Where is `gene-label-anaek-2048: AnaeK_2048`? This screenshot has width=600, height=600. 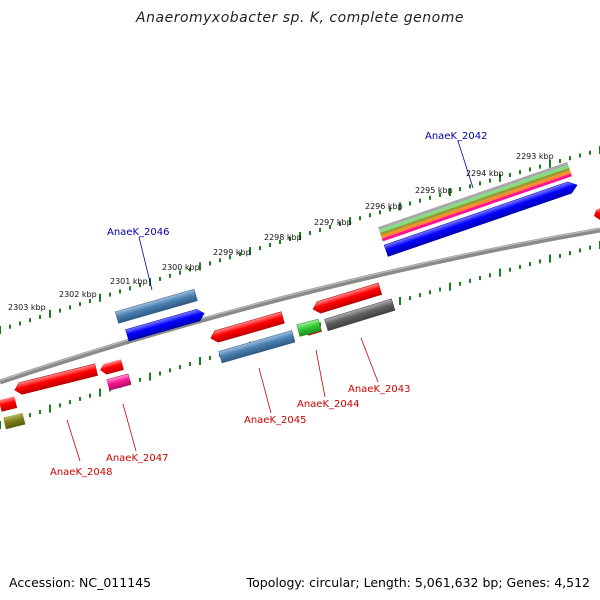
gene-label-anaek-2048: AnaeK_2048 is located at coordinates (81, 472).